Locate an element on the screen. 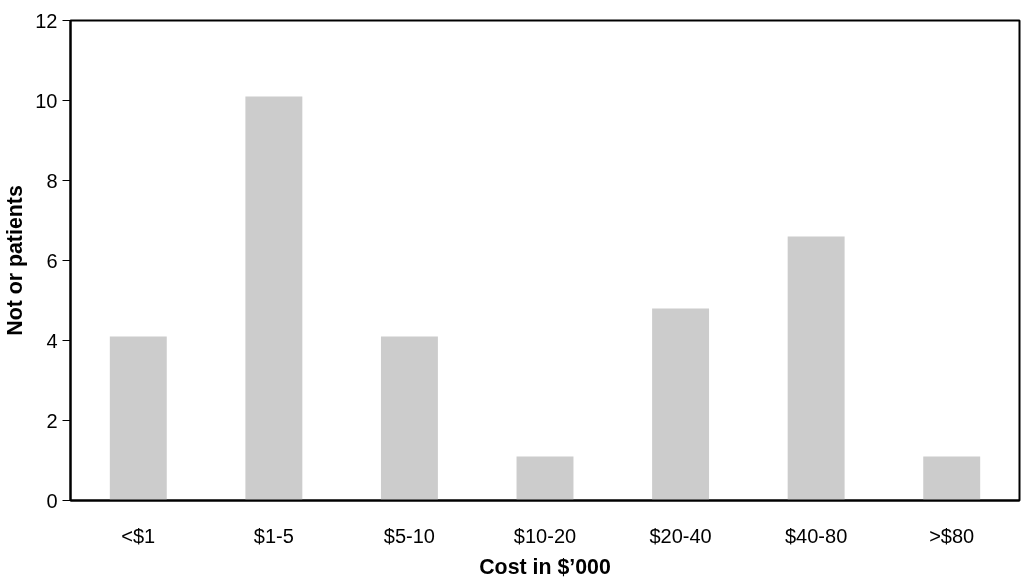 The height and width of the screenshot is (581, 1023). y-tick-label: 4 is located at coordinates (52, 340).